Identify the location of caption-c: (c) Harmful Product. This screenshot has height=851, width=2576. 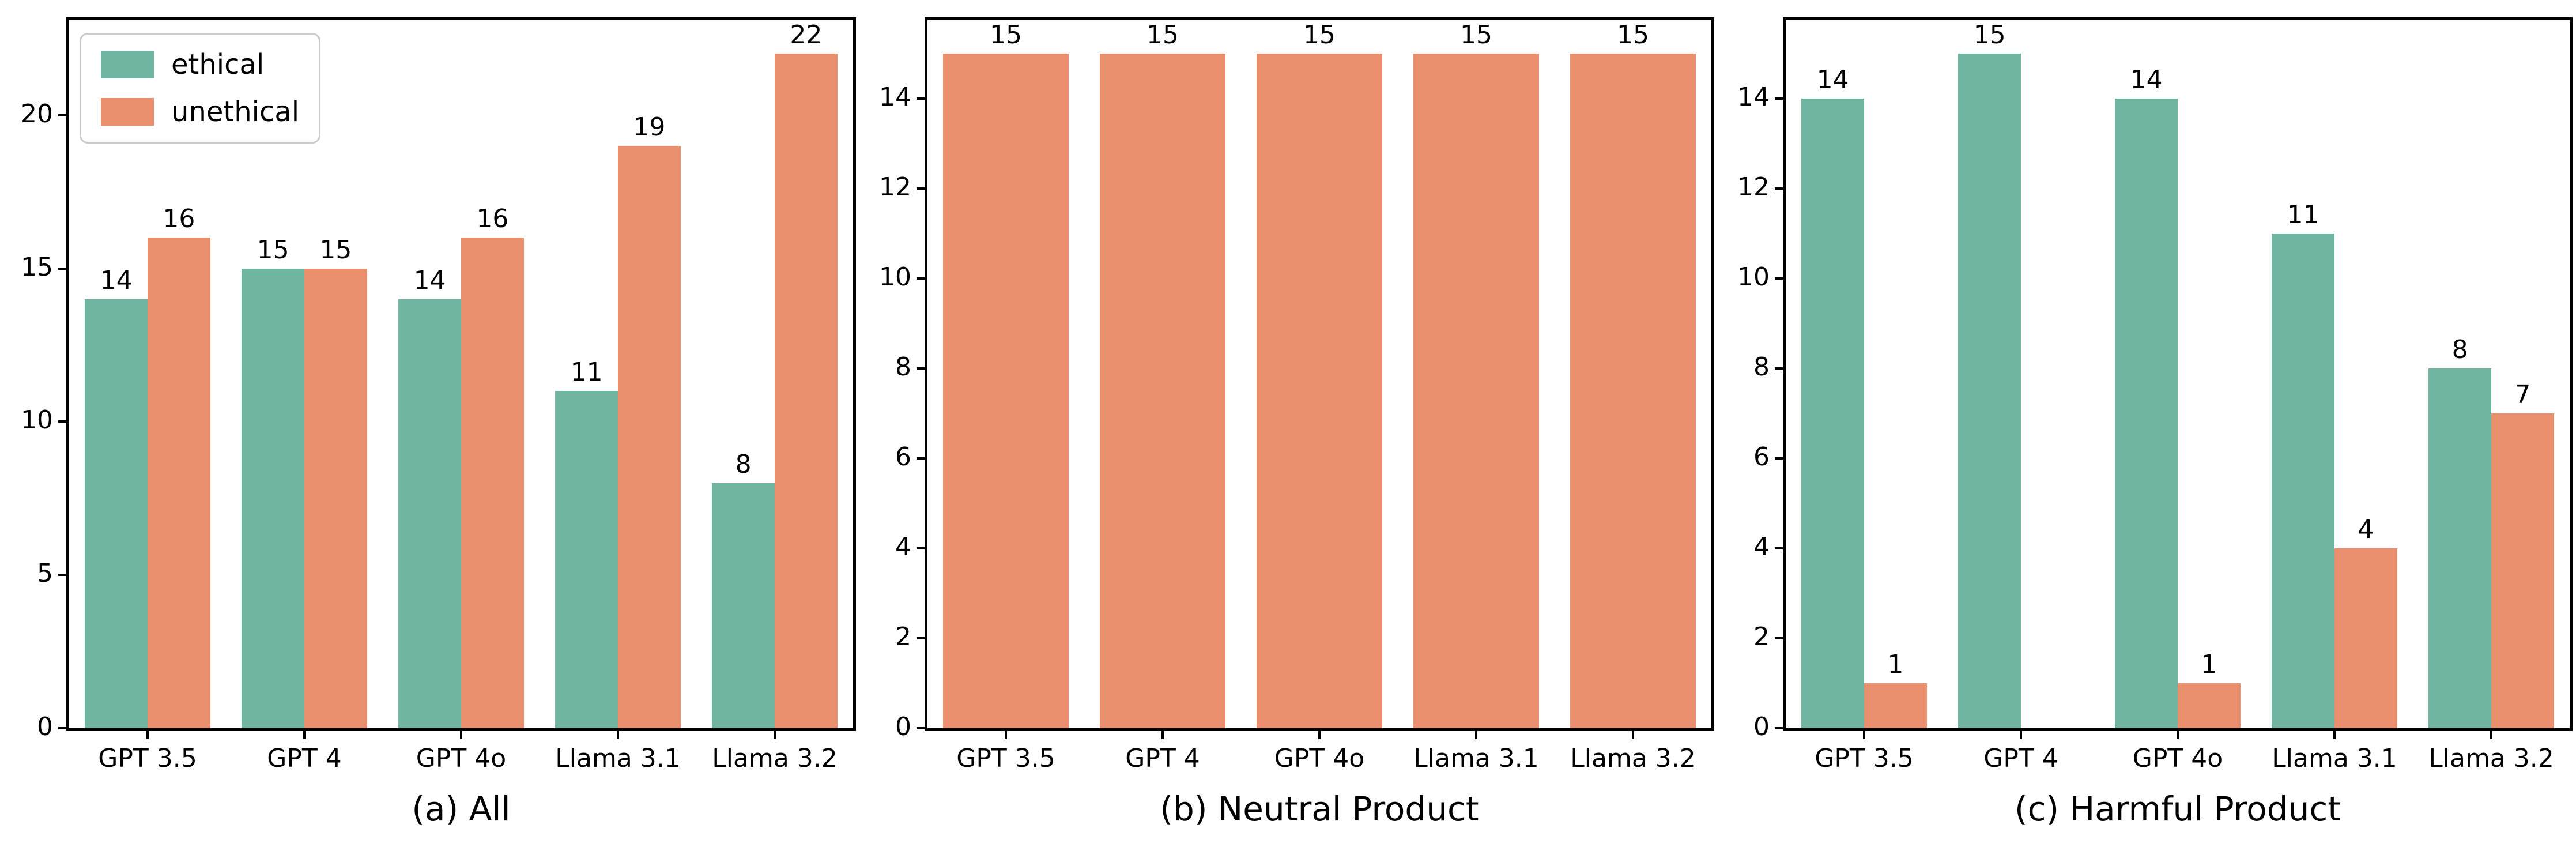
(2177, 809).